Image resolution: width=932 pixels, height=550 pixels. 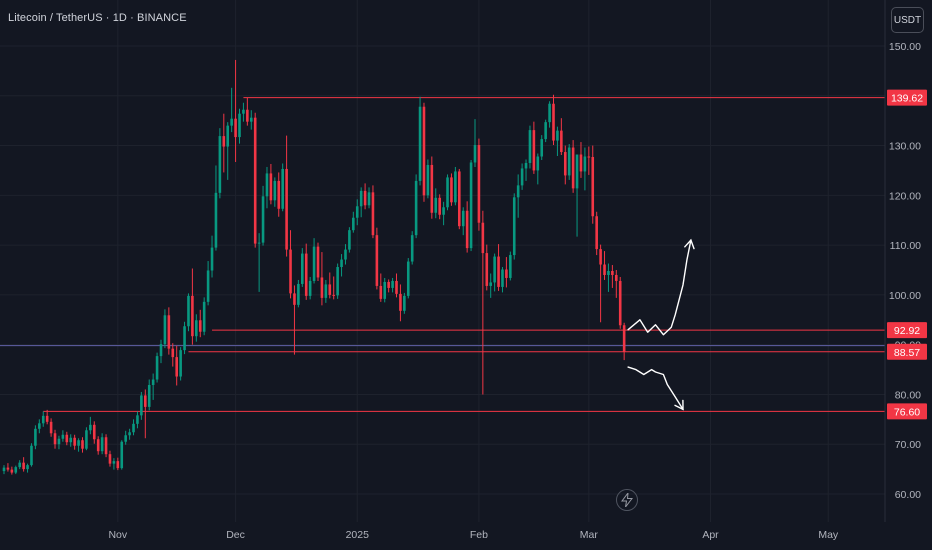 I want to click on drawn-annotations, so click(x=661, y=324).